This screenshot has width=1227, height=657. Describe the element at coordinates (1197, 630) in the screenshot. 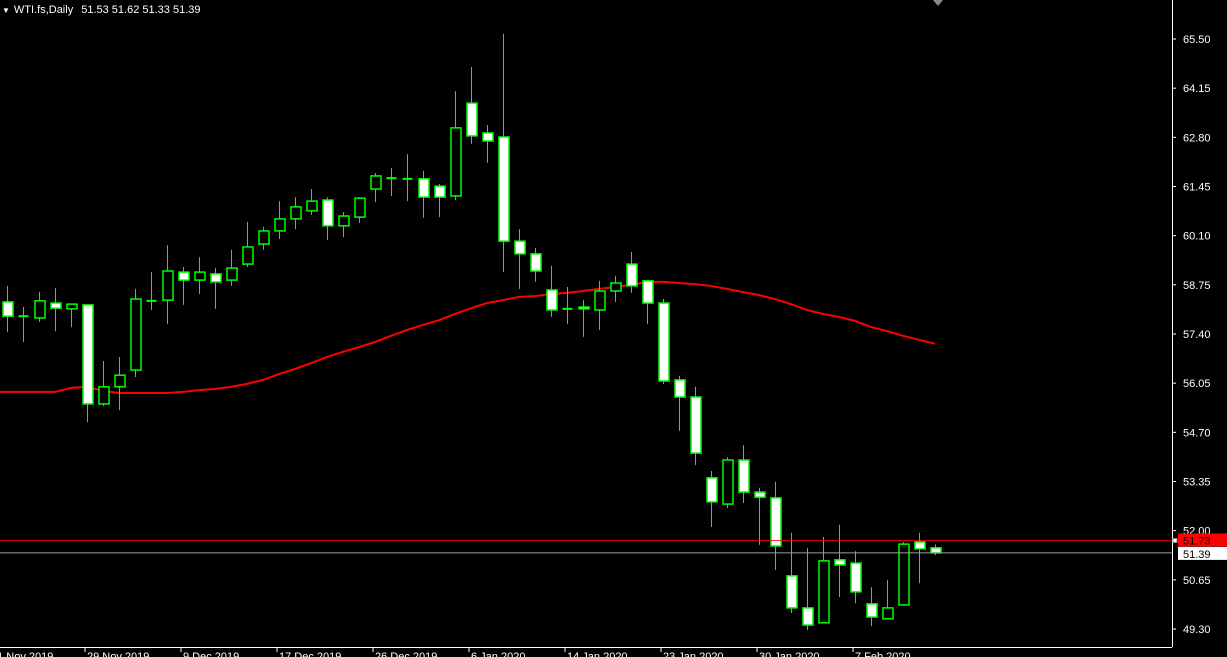

I see `price-tick-label: 49.30` at that location.